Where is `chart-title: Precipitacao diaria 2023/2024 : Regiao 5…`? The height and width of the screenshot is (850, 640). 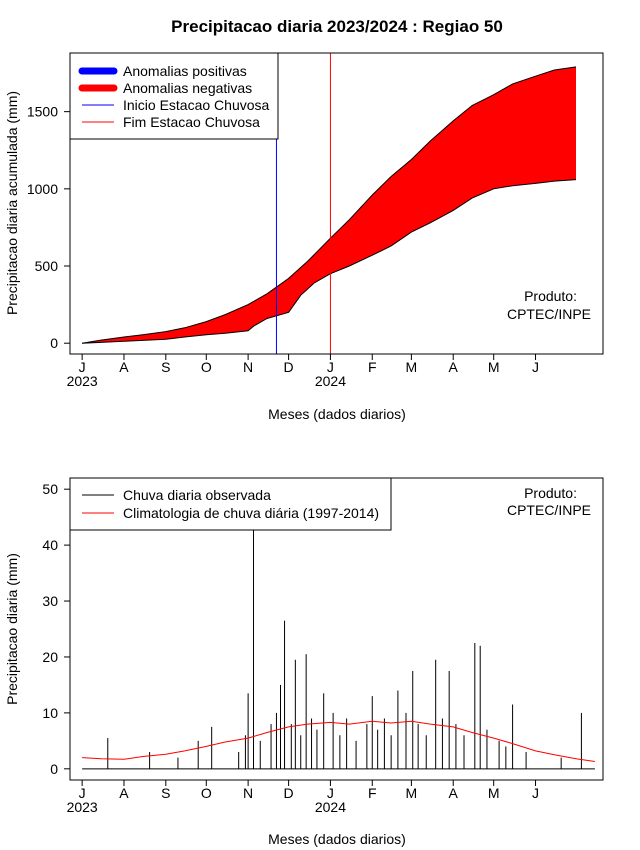 chart-title: Precipitacao diaria 2023/2024 : Regiao 5… is located at coordinates (337, 26).